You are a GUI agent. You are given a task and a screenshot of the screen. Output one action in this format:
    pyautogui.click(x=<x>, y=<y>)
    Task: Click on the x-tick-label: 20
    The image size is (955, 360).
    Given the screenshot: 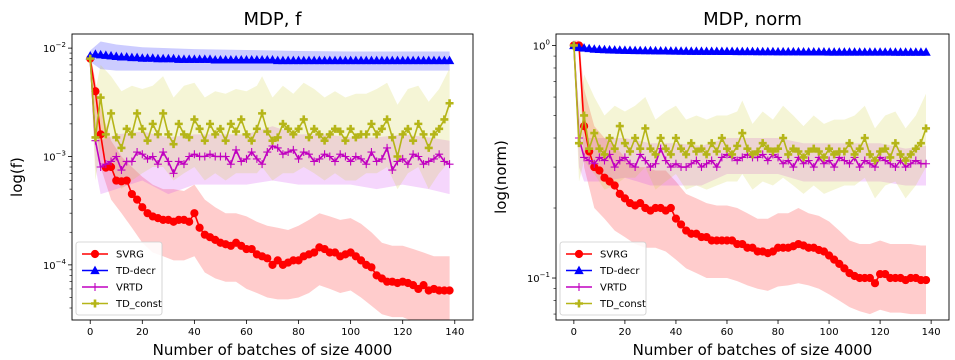 What is the action you would take?
    pyautogui.click(x=625, y=332)
    